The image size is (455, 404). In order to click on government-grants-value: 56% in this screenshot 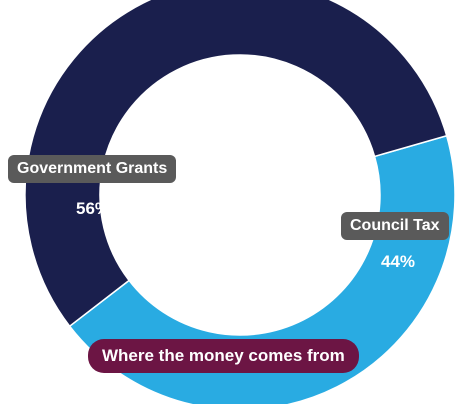, I will do `click(93, 208)`.